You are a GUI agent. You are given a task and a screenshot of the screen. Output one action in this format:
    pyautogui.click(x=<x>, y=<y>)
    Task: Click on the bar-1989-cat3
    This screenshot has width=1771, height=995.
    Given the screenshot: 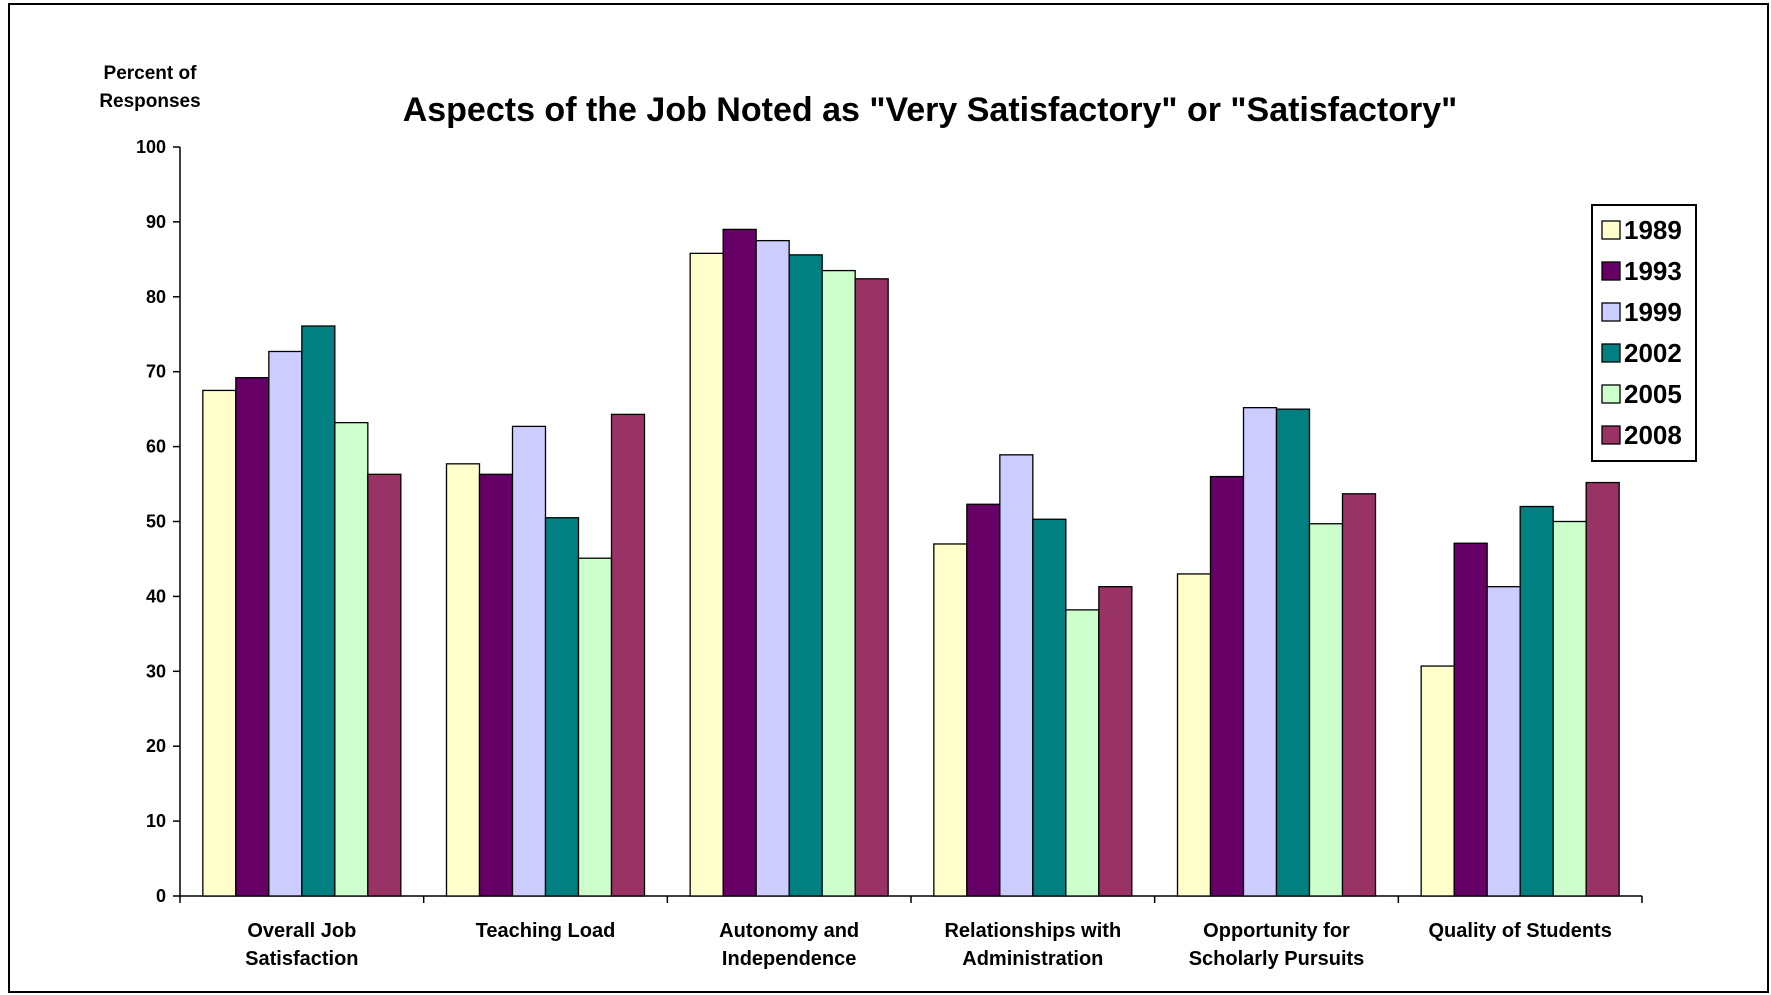 What is the action you would take?
    pyautogui.click(x=950, y=720)
    